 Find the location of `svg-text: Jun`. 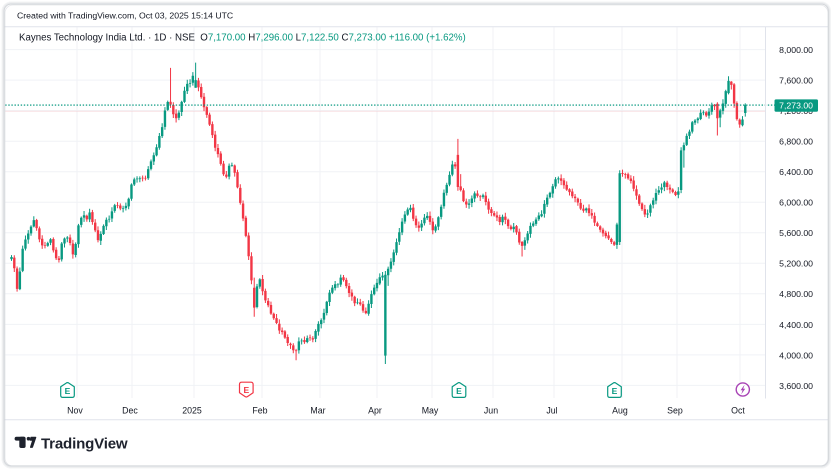

svg-text: Jun is located at coordinates (491, 410).